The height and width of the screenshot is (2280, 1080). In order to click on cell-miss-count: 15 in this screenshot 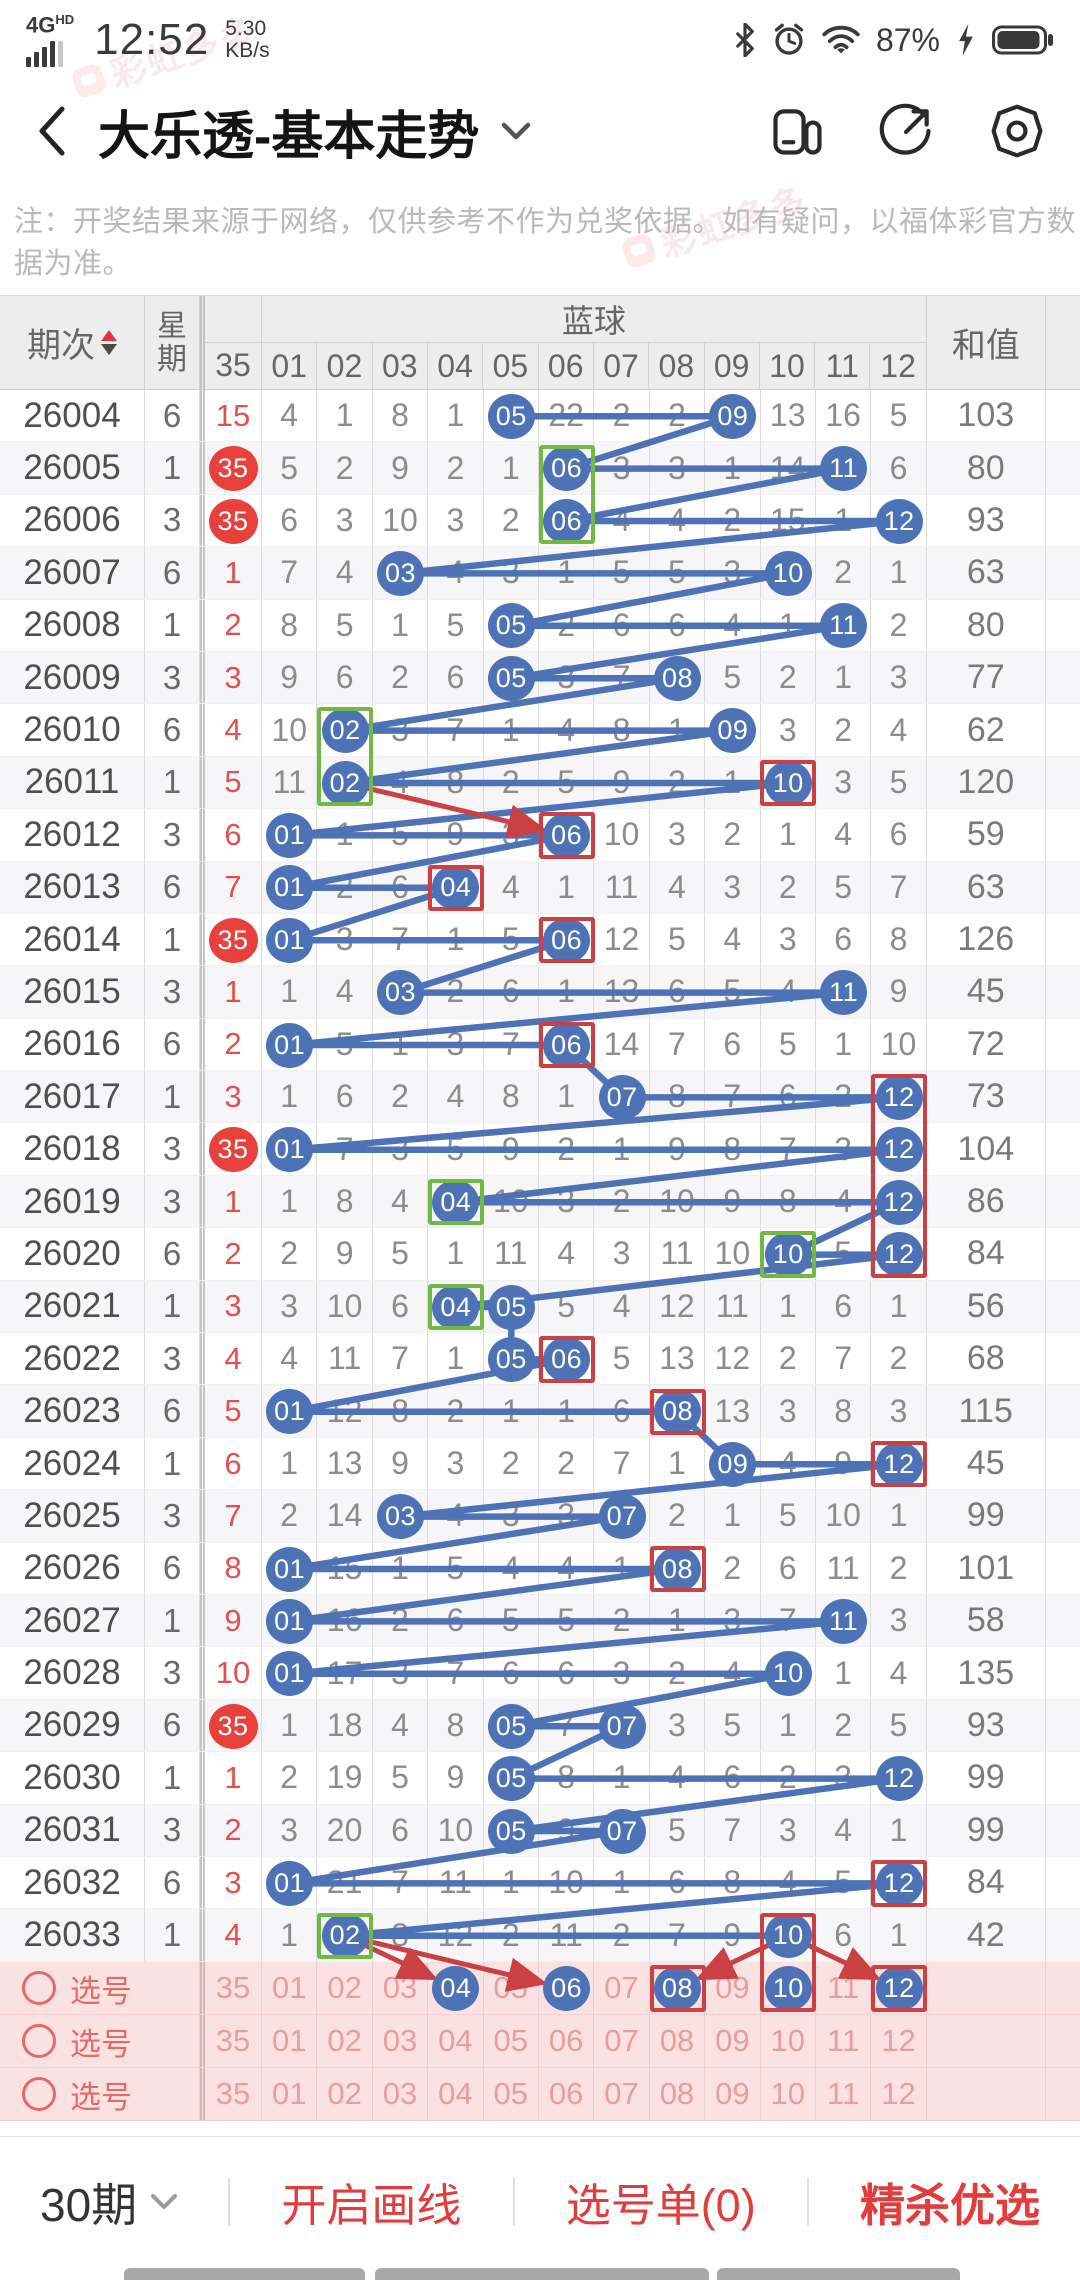, I will do `click(345, 1568)`.